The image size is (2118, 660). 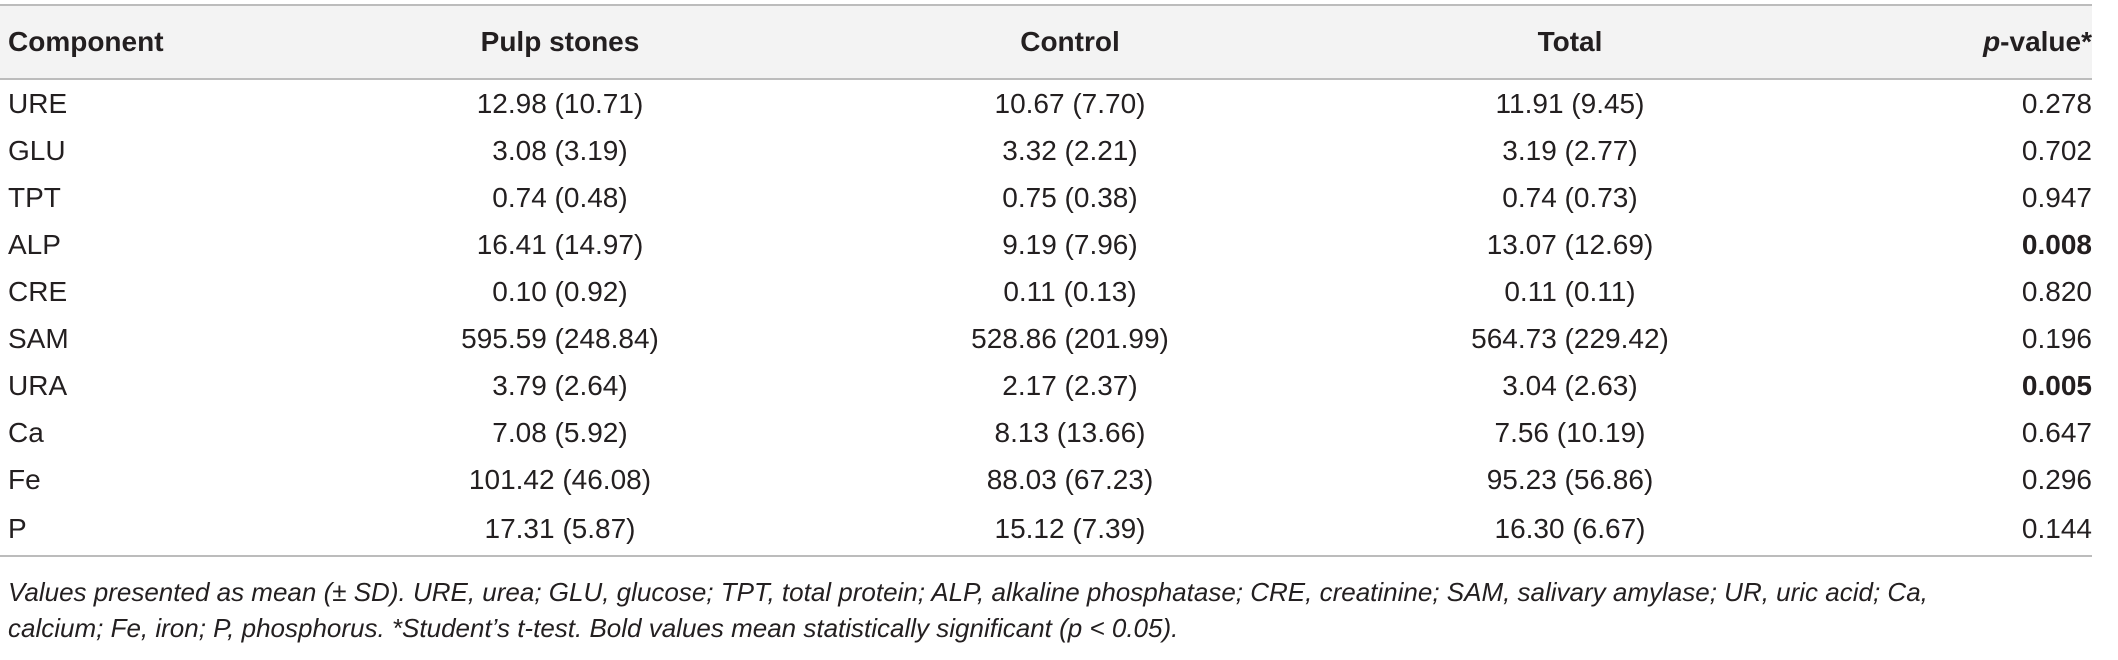 I want to click on header-p-value-italic: p, so click(x=1992, y=41).